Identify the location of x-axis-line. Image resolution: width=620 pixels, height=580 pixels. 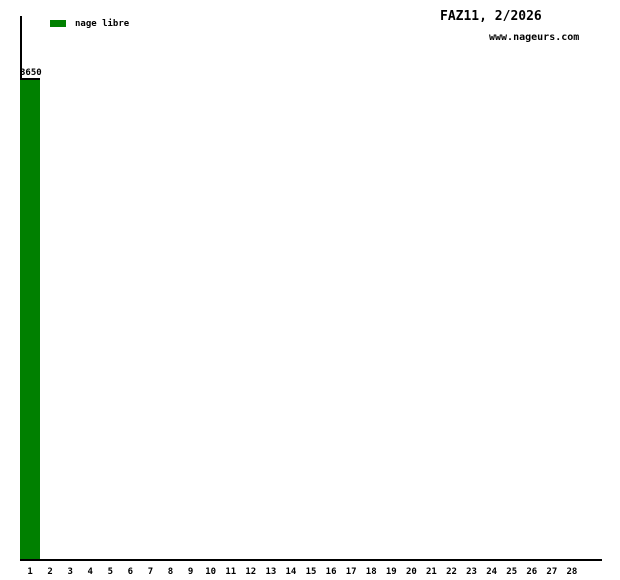
(311, 560).